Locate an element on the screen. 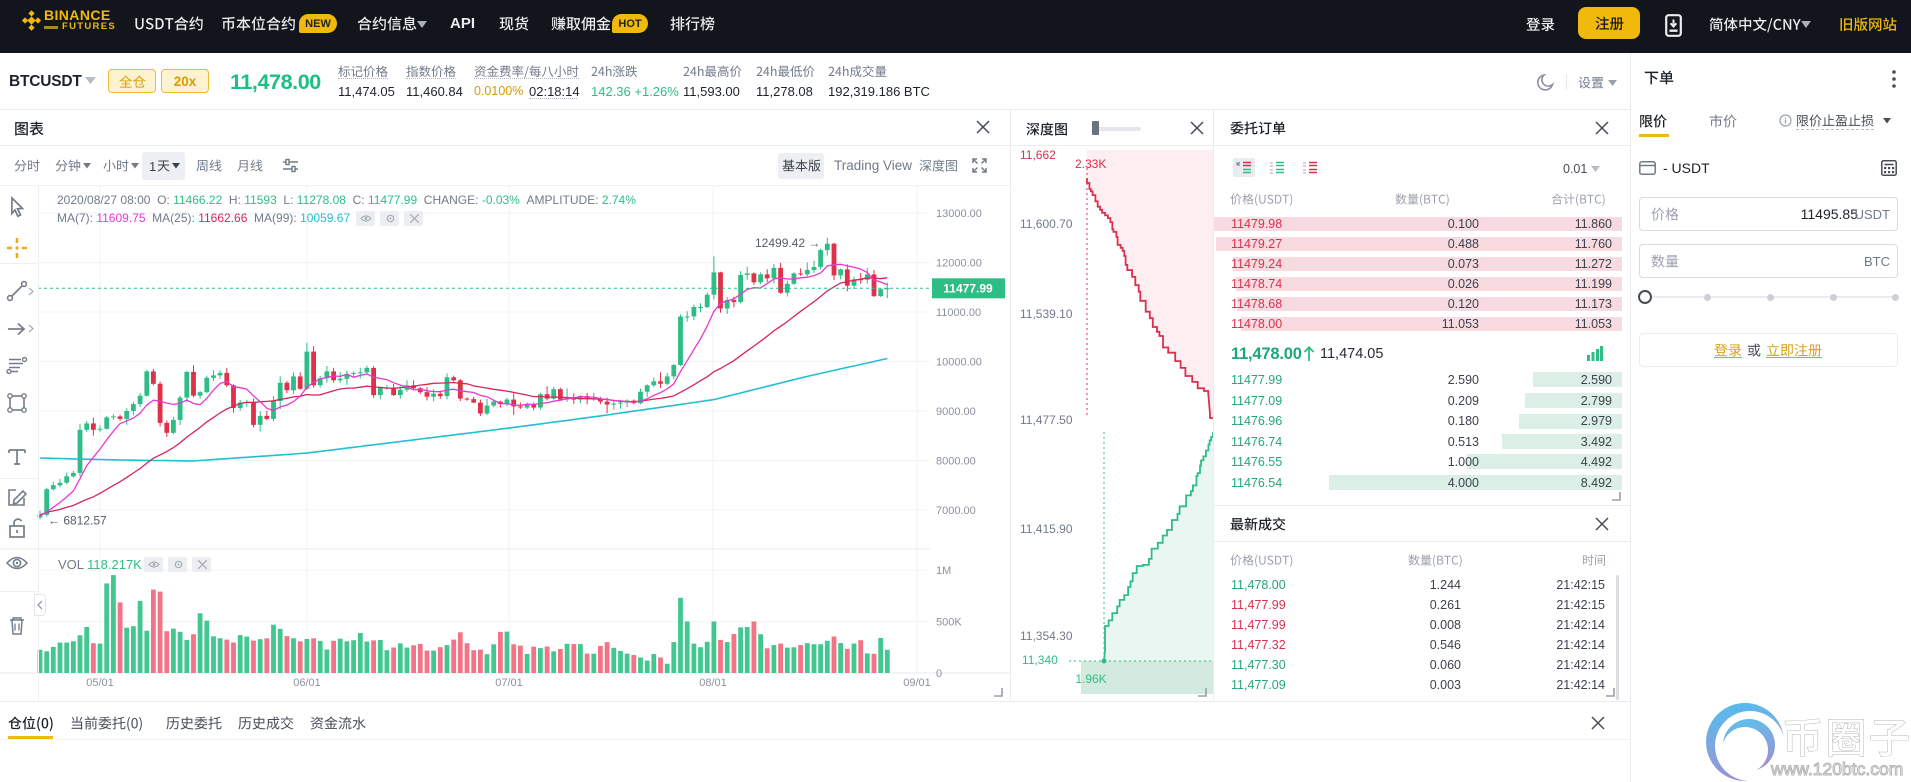  svg-text: 12499.42 → is located at coordinates (787, 243).